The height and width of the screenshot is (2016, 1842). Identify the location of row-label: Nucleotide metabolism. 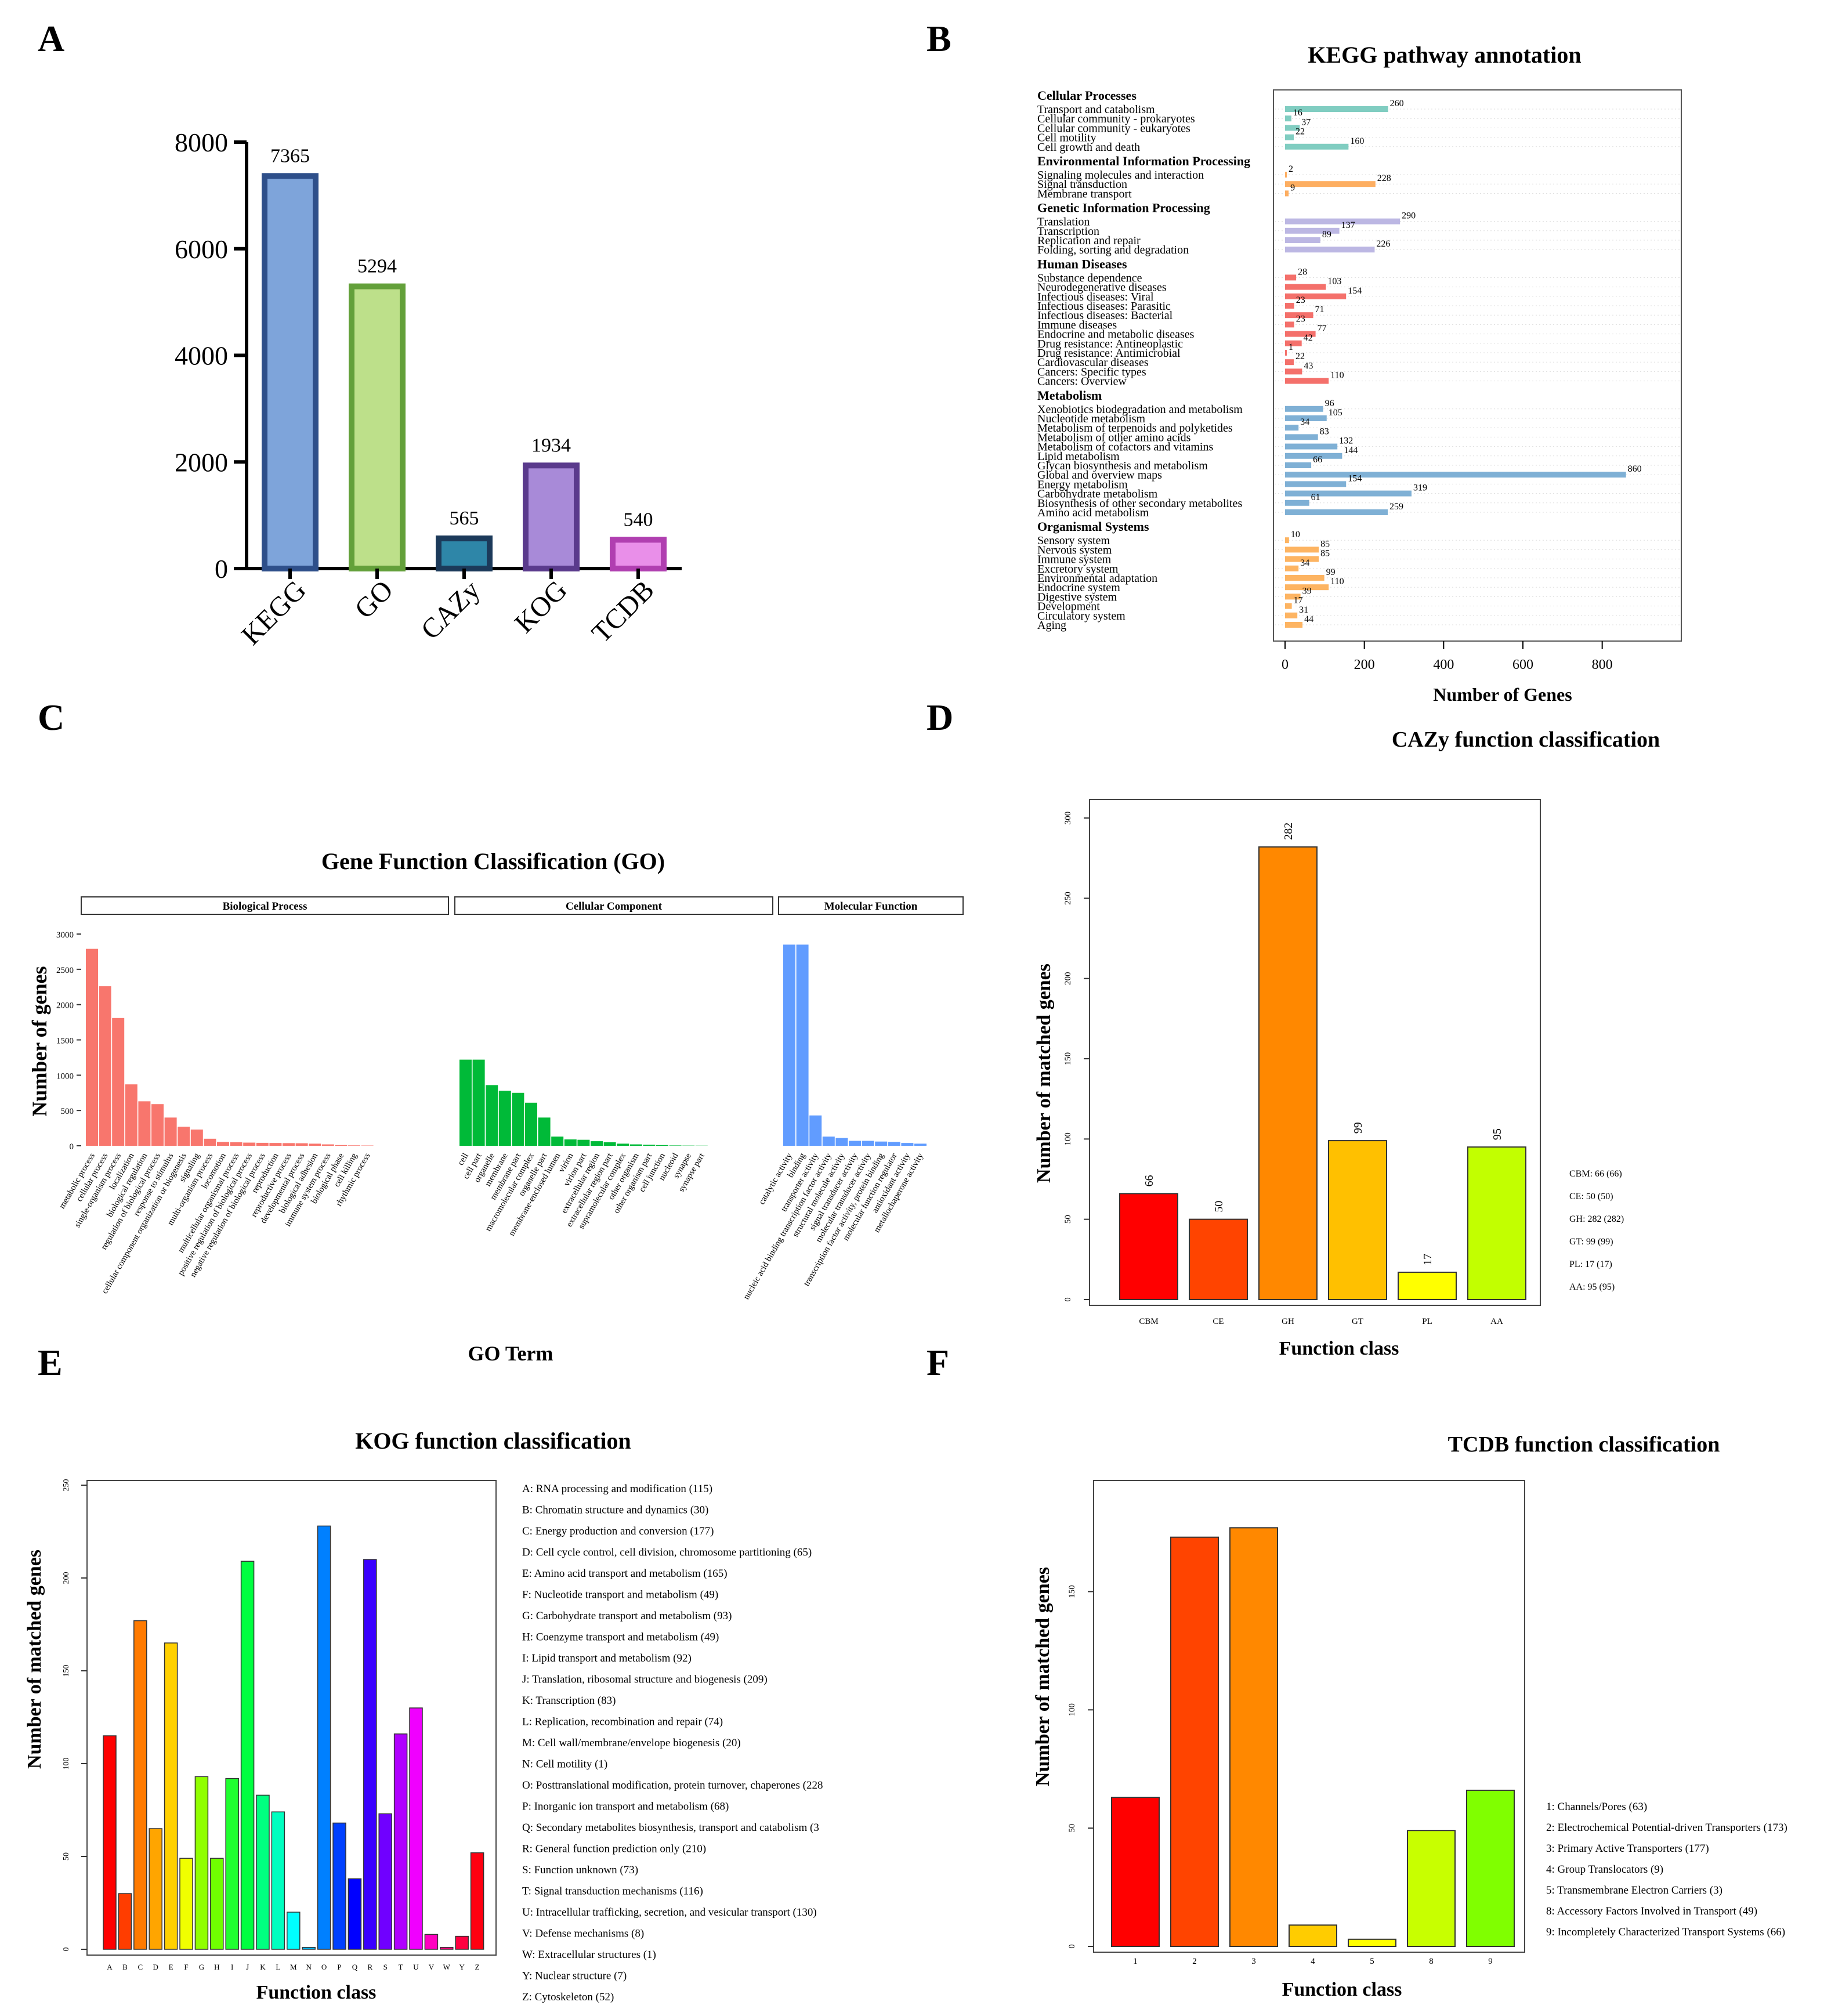
(1091, 419).